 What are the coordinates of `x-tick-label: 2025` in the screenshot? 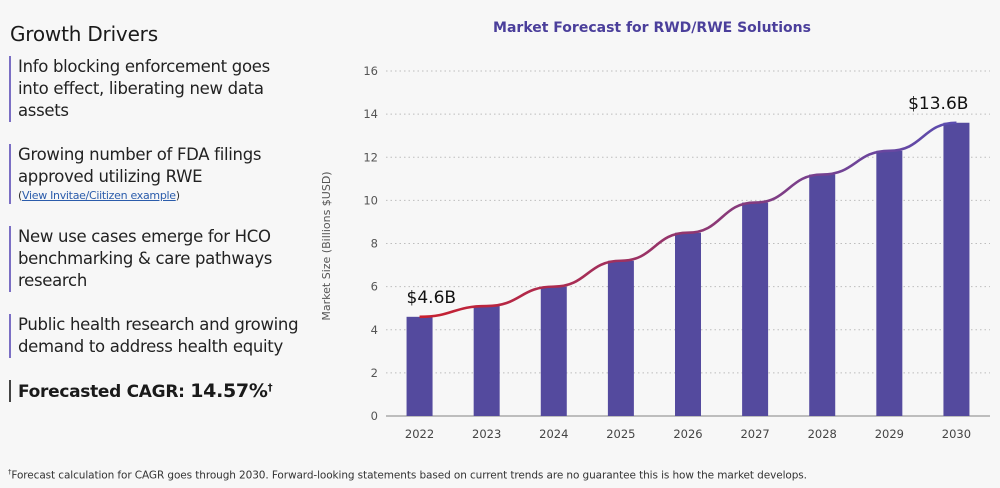 It's located at (620, 434).